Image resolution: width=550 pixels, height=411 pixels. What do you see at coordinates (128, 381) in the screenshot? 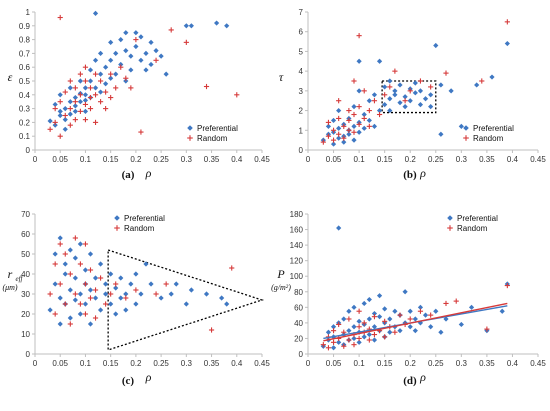
I see `panel-caption: (c)` at bounding box center [128, 381].